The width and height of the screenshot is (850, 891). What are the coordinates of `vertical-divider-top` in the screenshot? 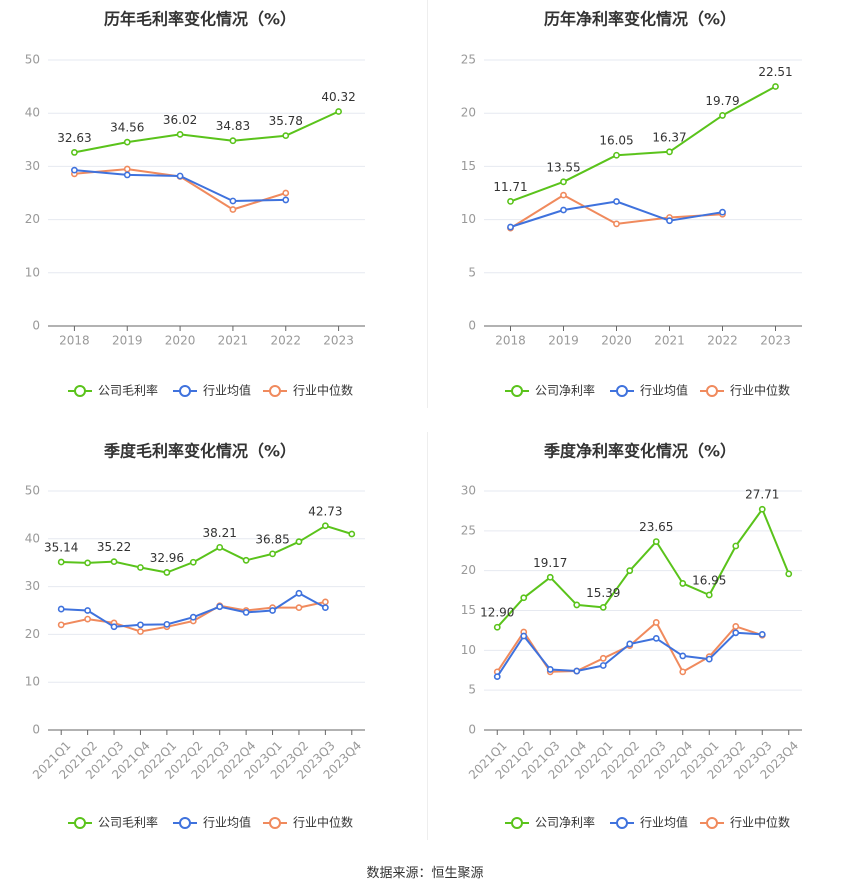 It's located at (427, 204).